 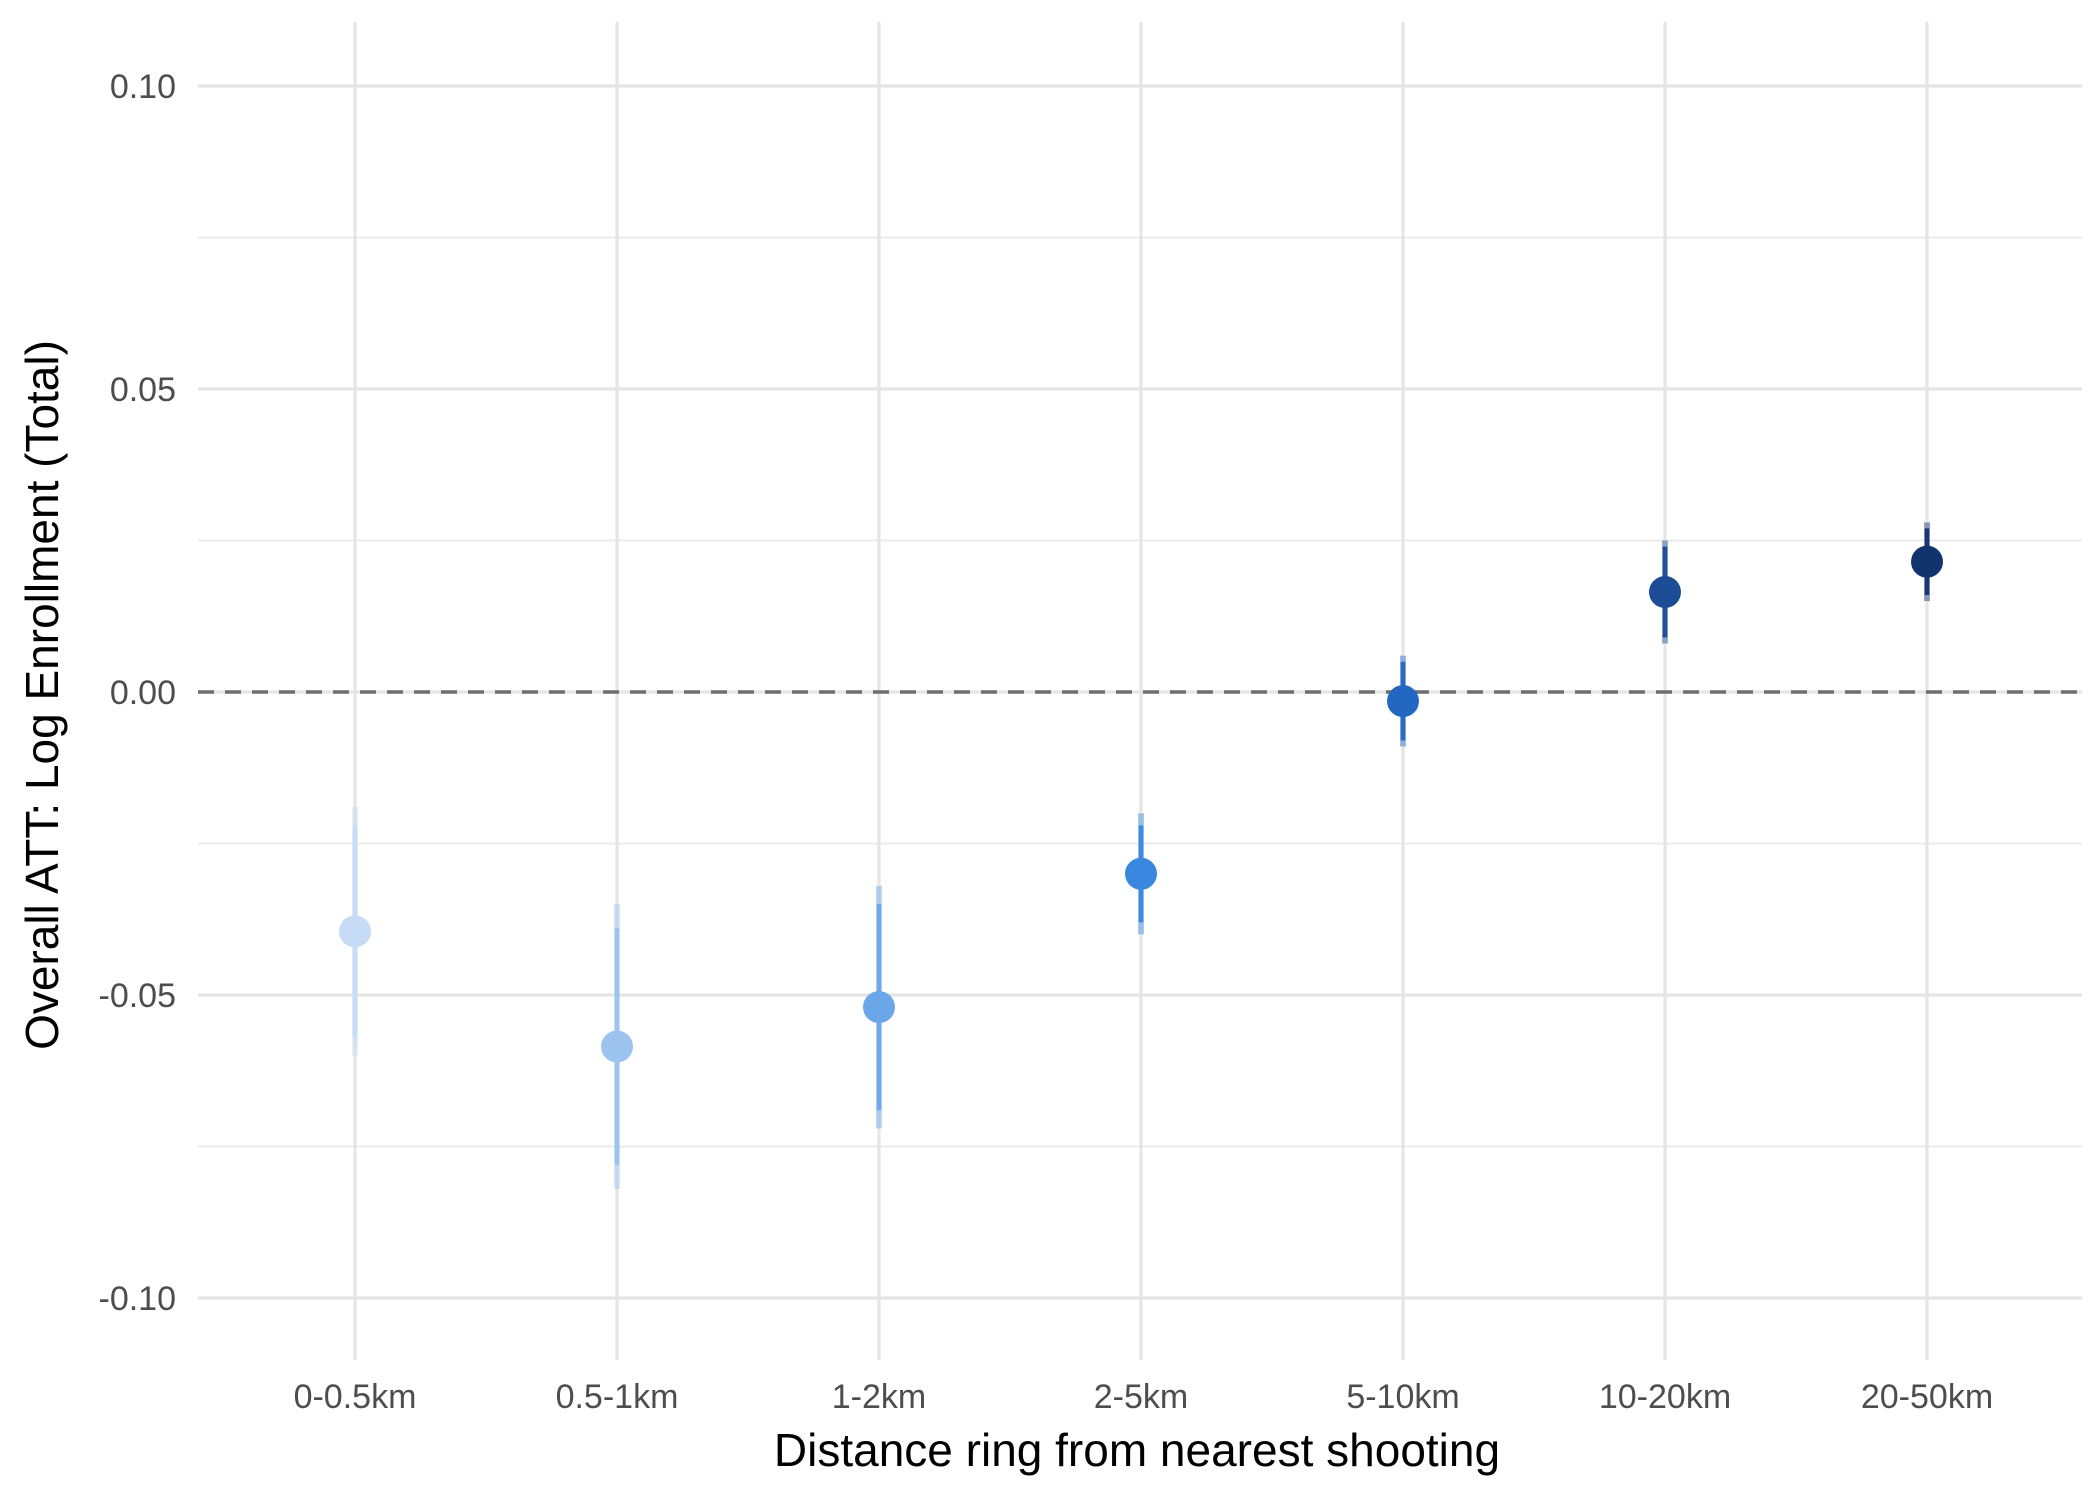 What do you see at coordinates (879, 1397) in the screenshot?
I see `x-tick-label: 1-2km` at bounding box center [879, 1397].